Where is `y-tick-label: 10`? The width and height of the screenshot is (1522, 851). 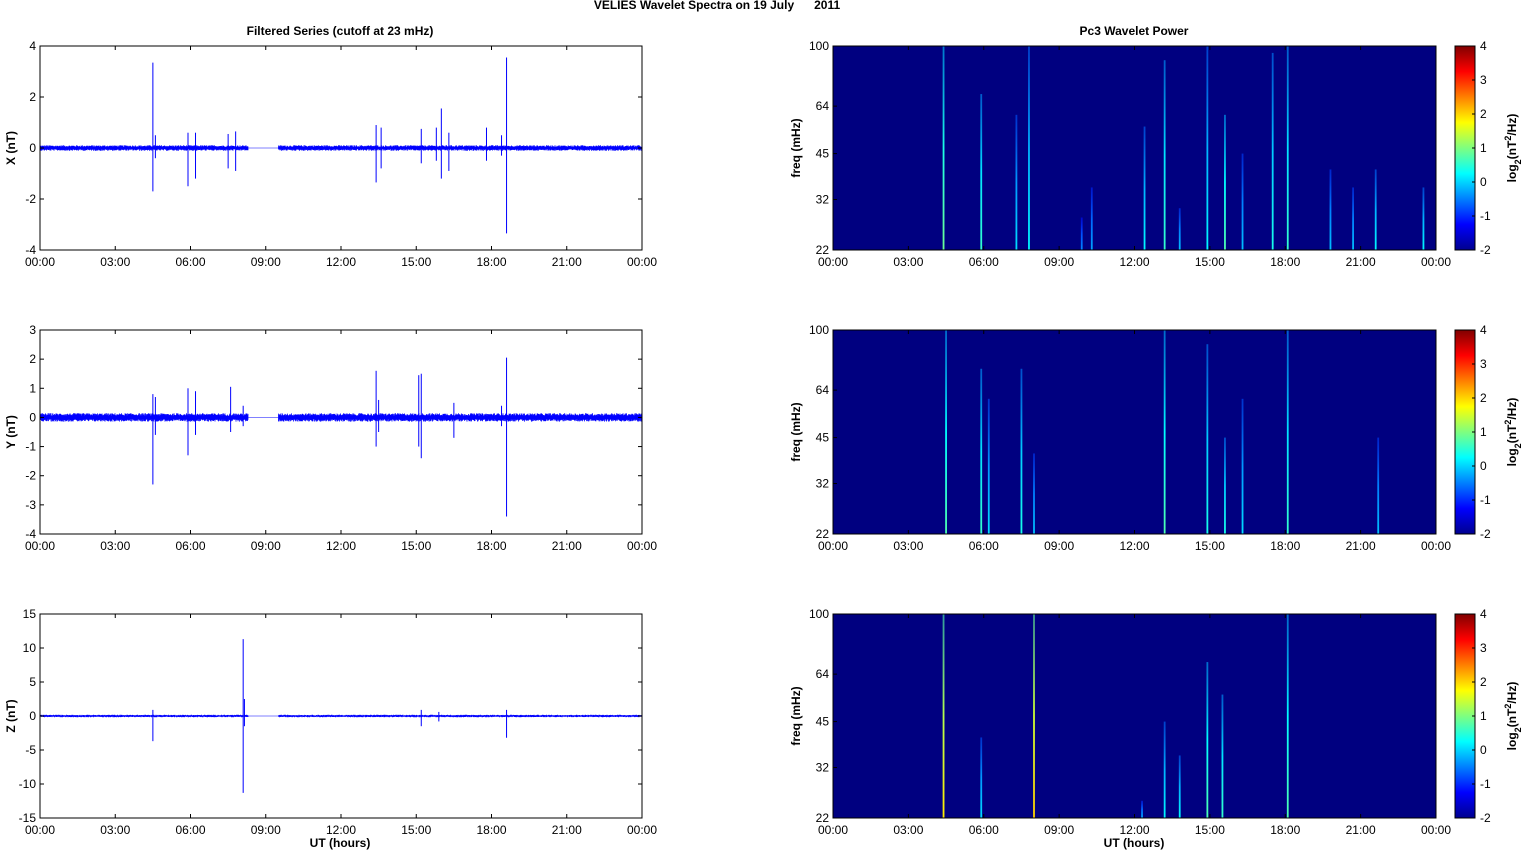 y-tick-label: 10 is located at coordinates (30, 648).